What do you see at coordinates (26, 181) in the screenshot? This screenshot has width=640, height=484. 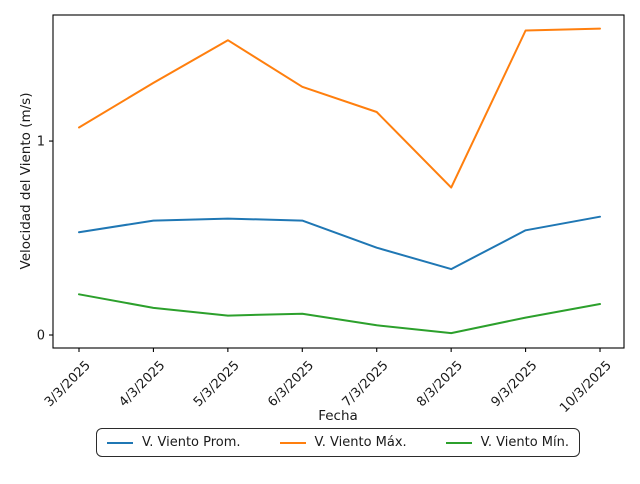 I see `y-axis-title: Velocidad del Viento (m/s)` at bounding box center [26, 181].